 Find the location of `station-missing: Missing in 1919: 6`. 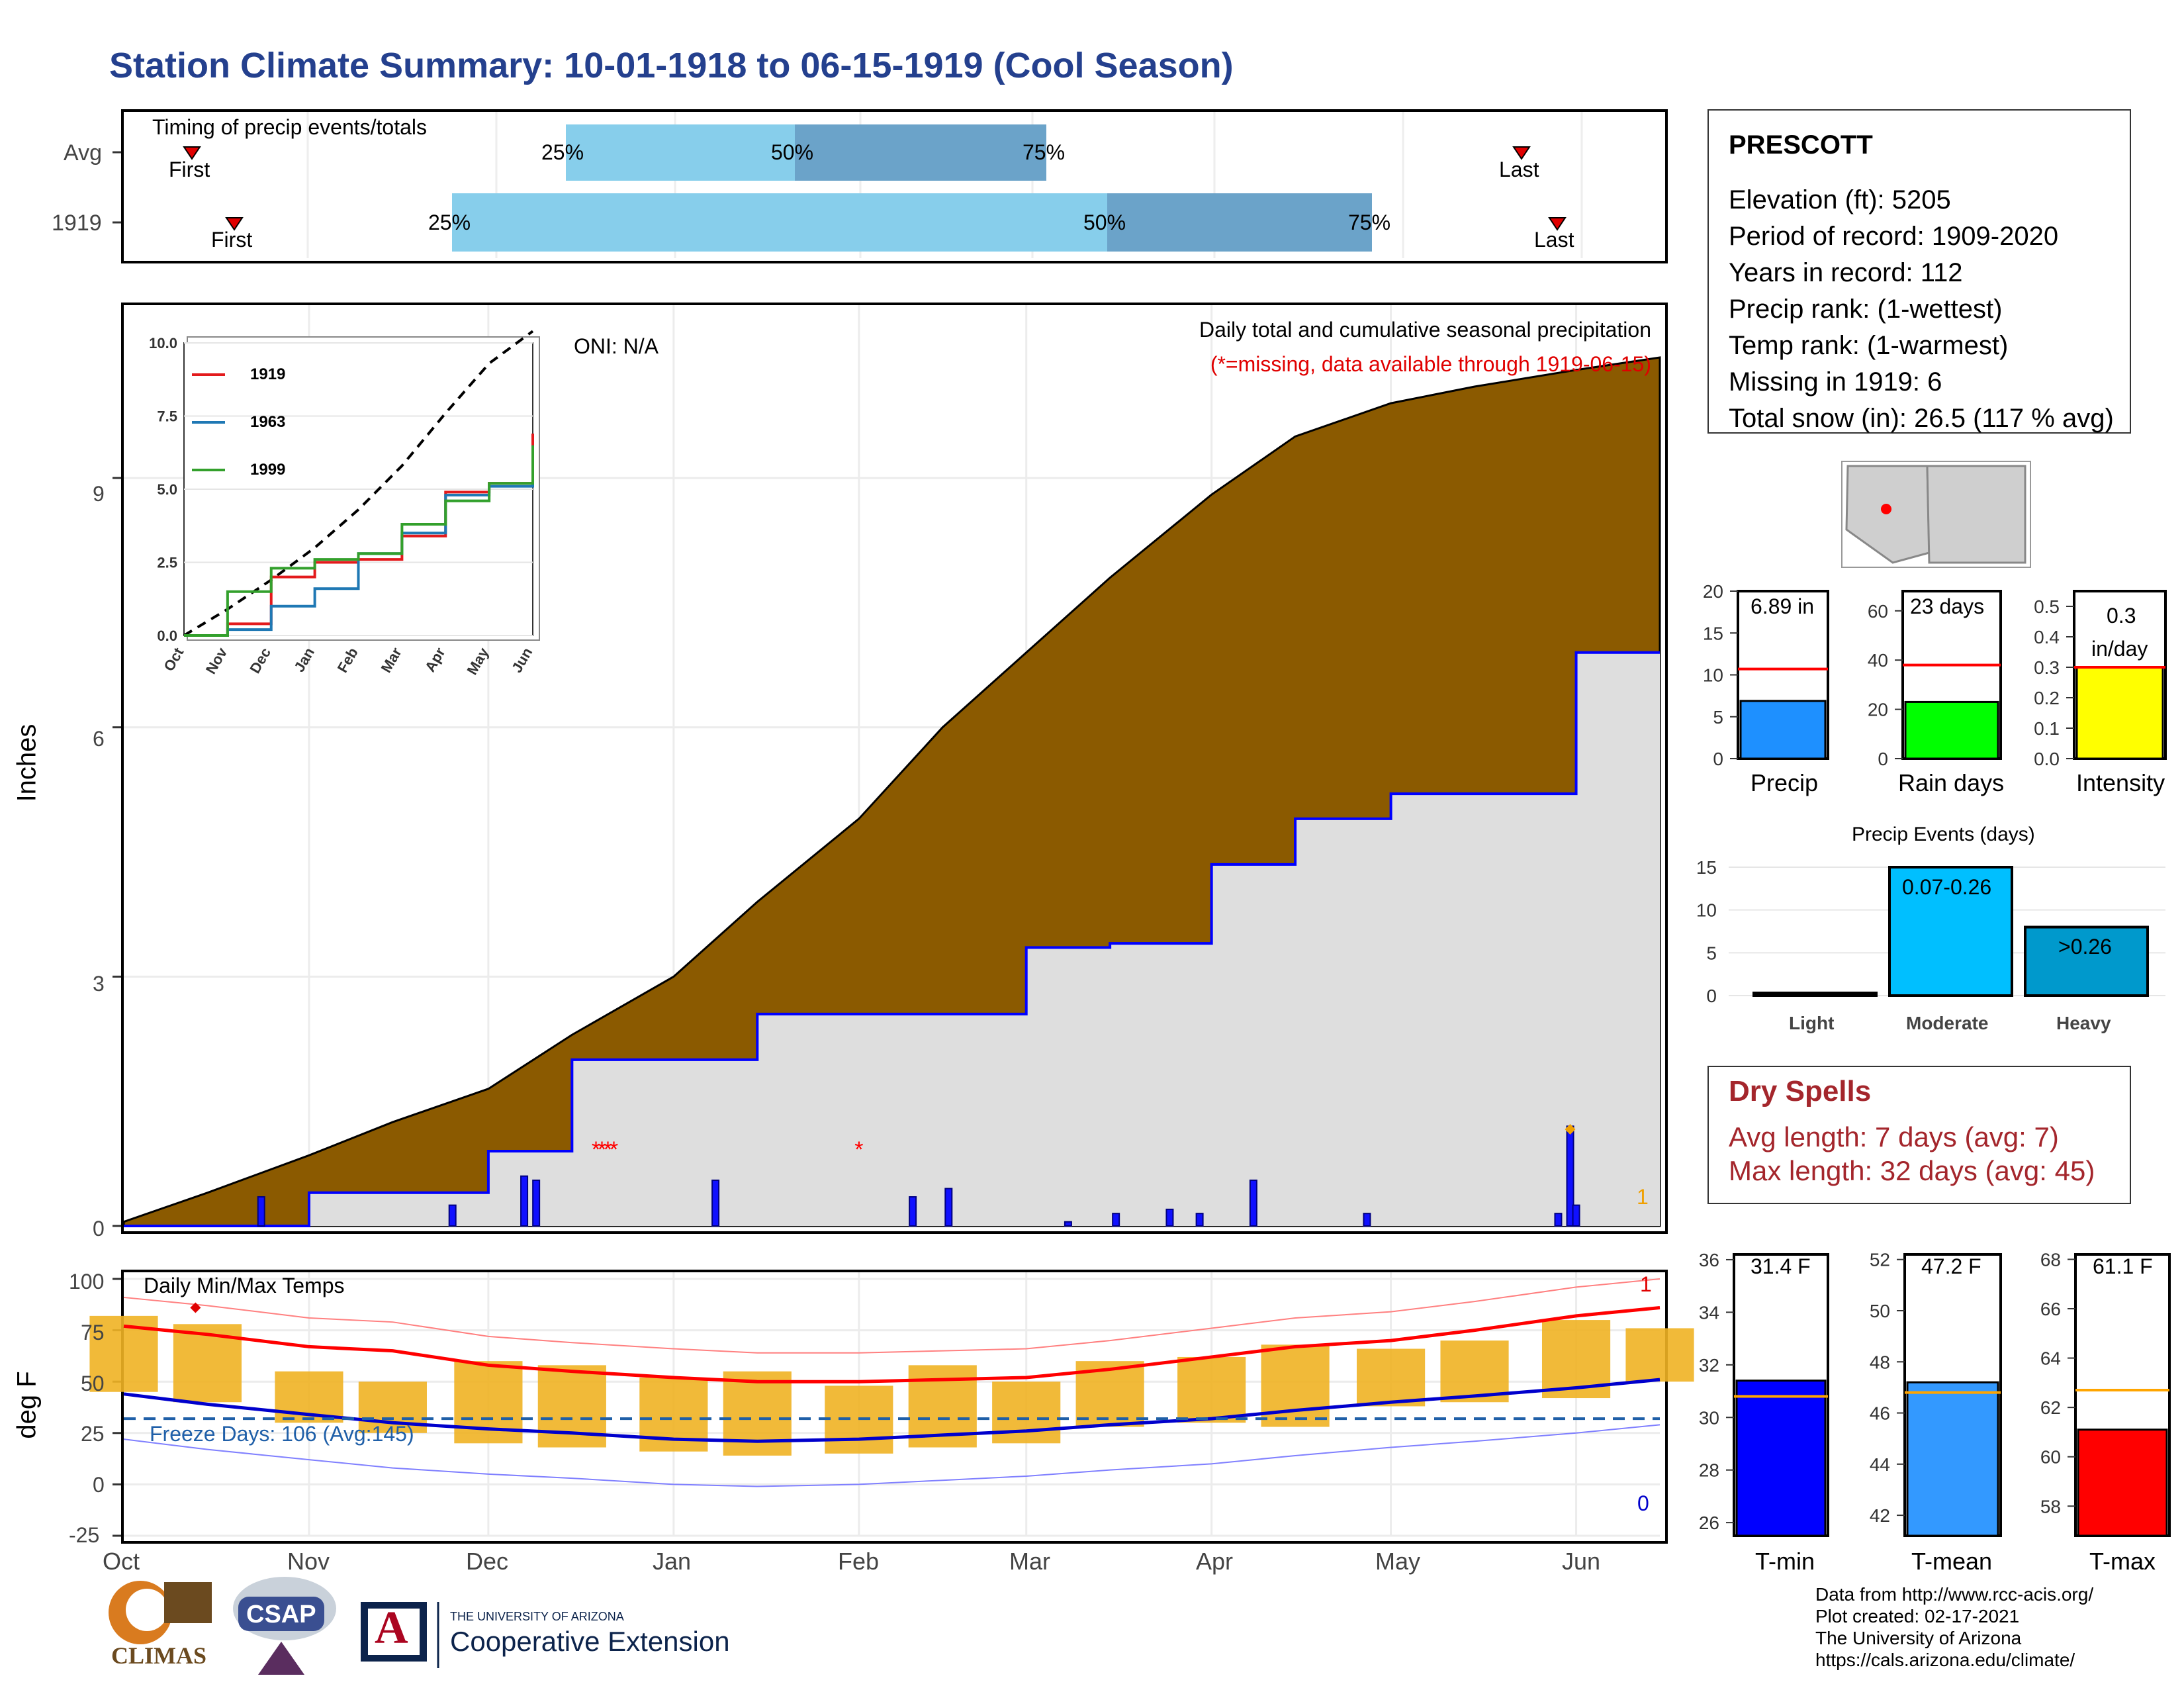

station-missing: Missing in 1919: 6 is located at coordinates (1835, 382).